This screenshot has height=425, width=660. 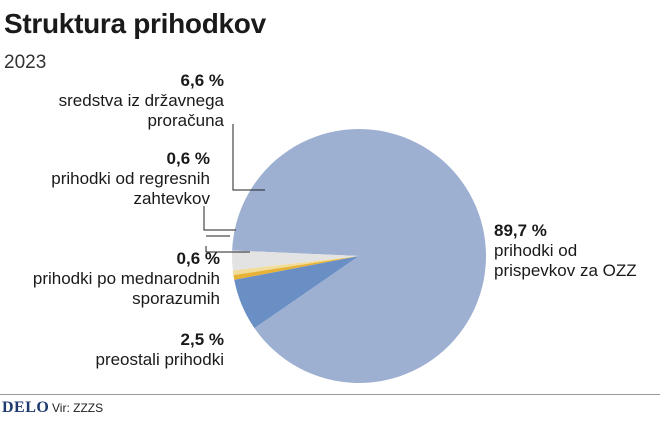 I want to click on slice-label-preostali: 2,5 % preostali prihodki, so click(x=159, y=350).